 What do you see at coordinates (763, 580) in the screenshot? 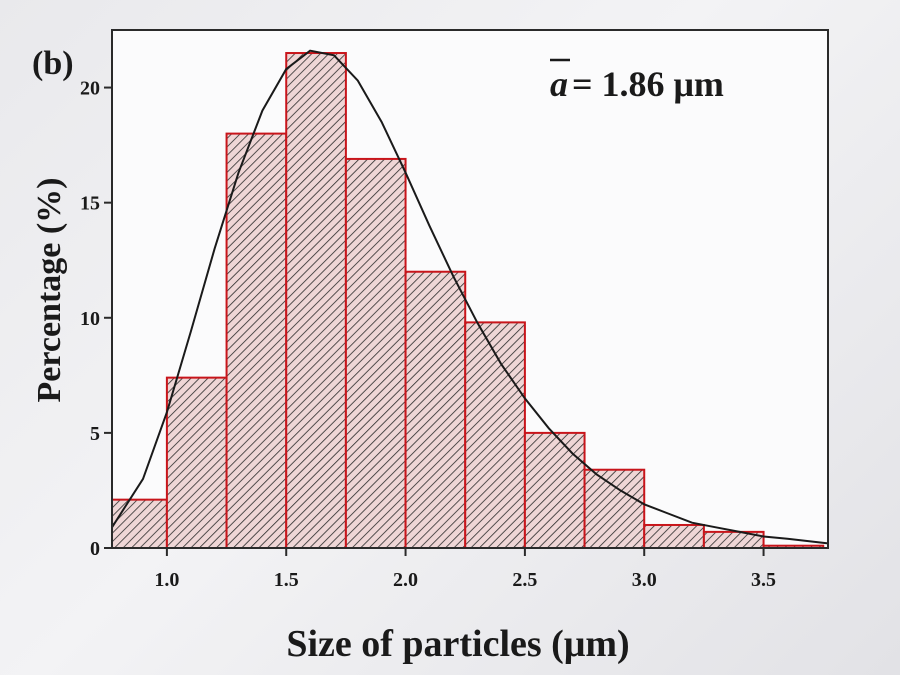
I see `x-tick-label: 3.5` at bounding box center [763, 580].